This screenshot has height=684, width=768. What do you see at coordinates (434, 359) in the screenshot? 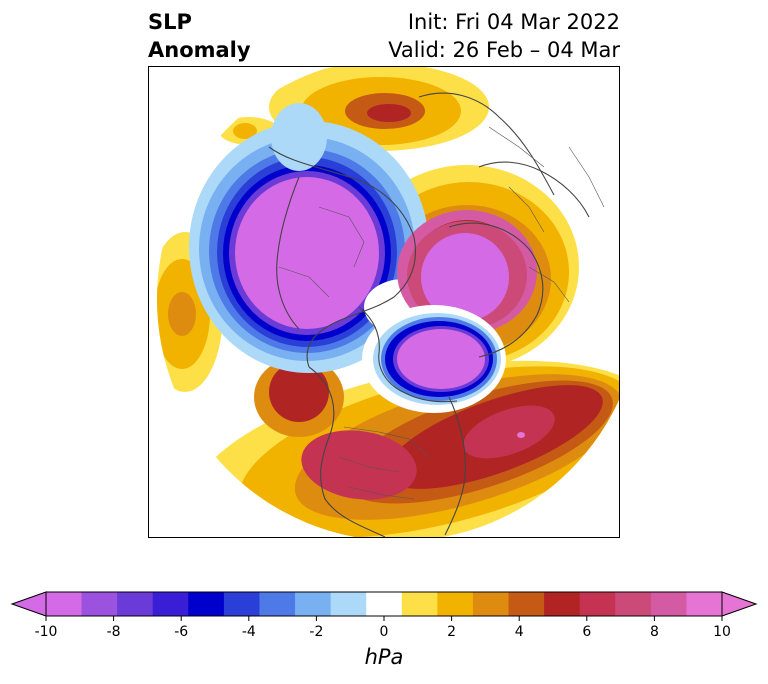
I see `low-pressure-arctic-atlantic` at bounding box center [434, 359].